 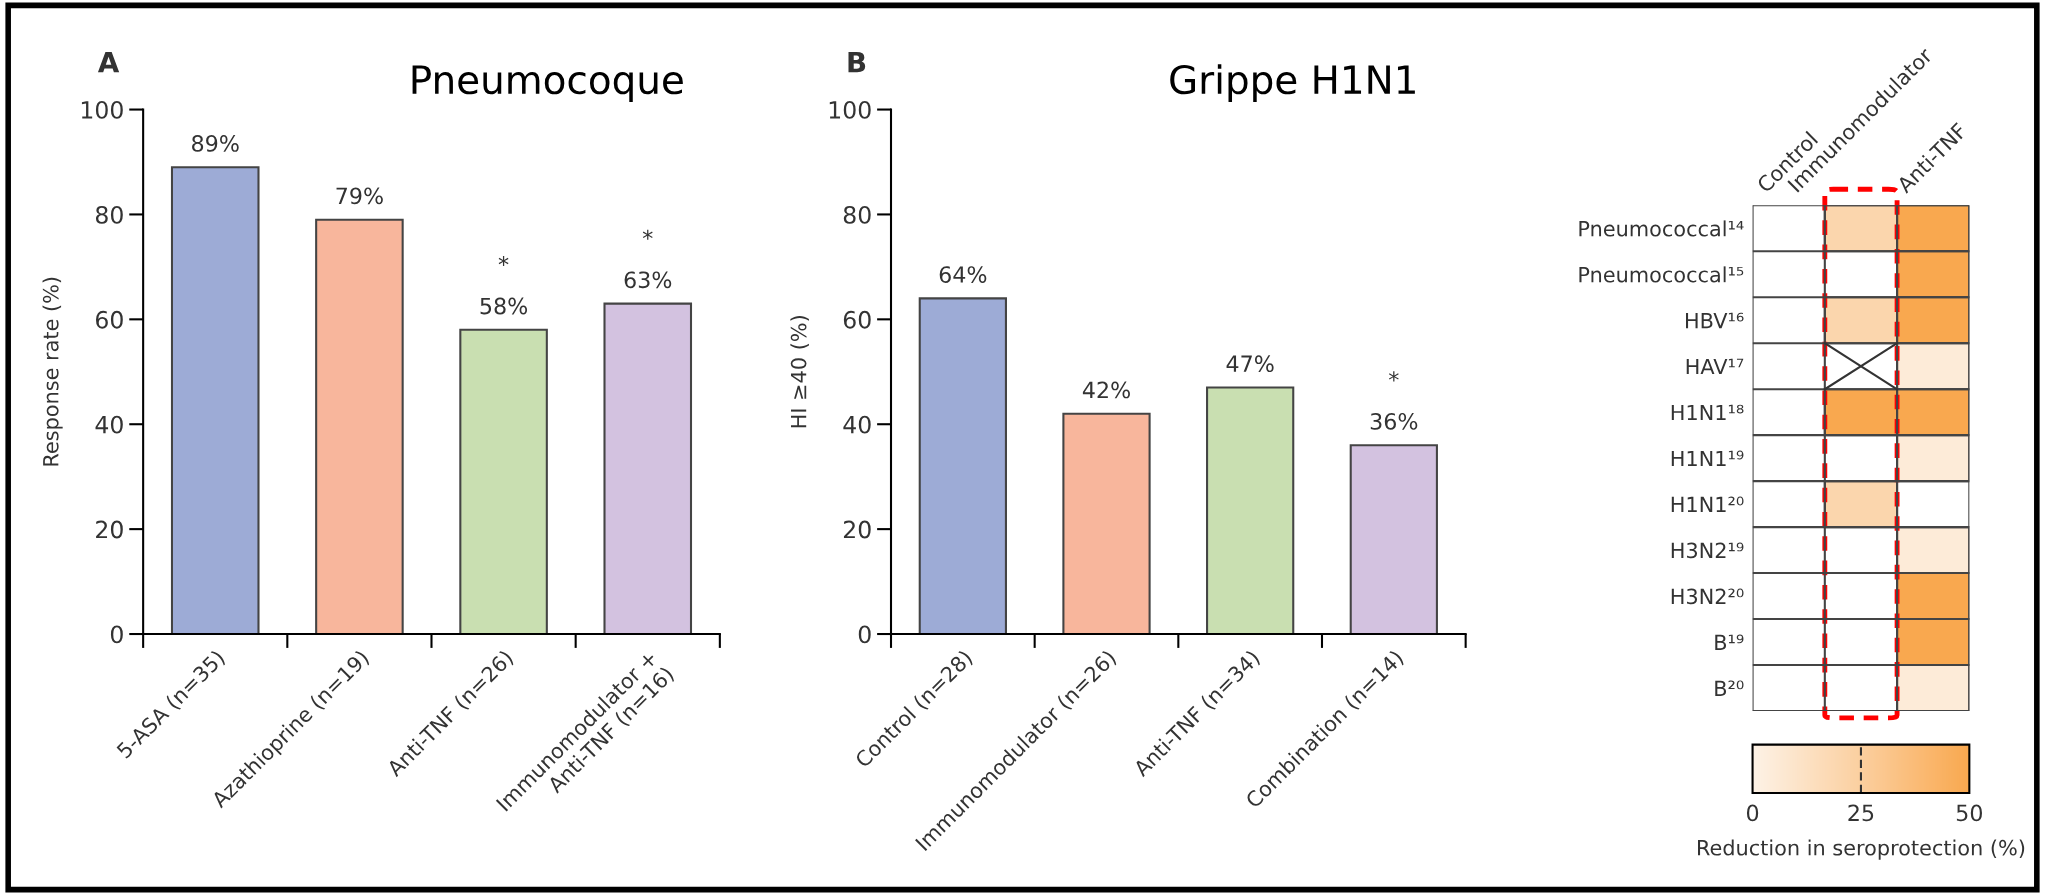 What do you see at coordinates (1394, 421) in the screenshot?
I see `data-label: 36%` at bounding box center [1394, 421].